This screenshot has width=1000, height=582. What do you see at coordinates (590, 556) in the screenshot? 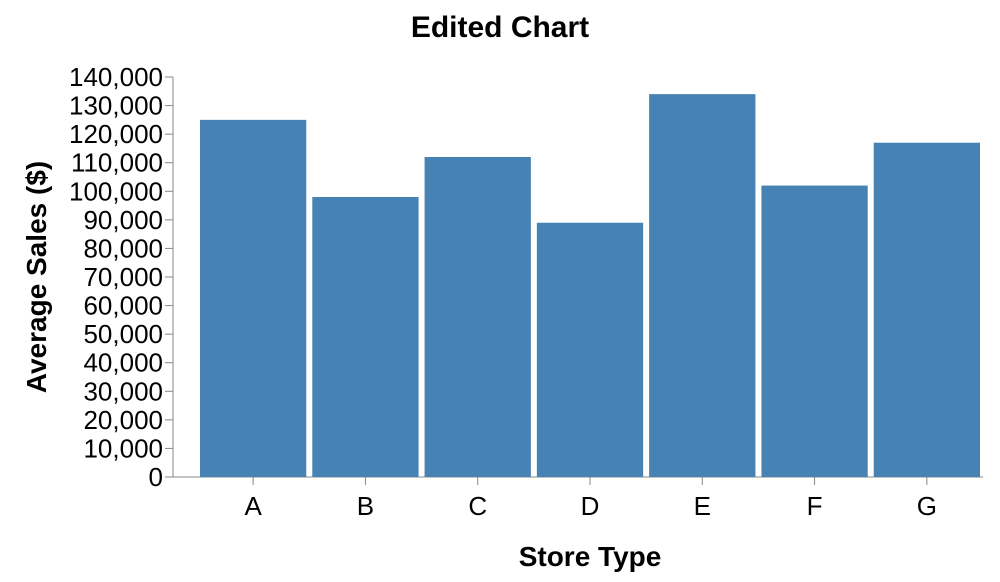
I see `x-axis-title: Store Type` at bounding box center [590, 556].